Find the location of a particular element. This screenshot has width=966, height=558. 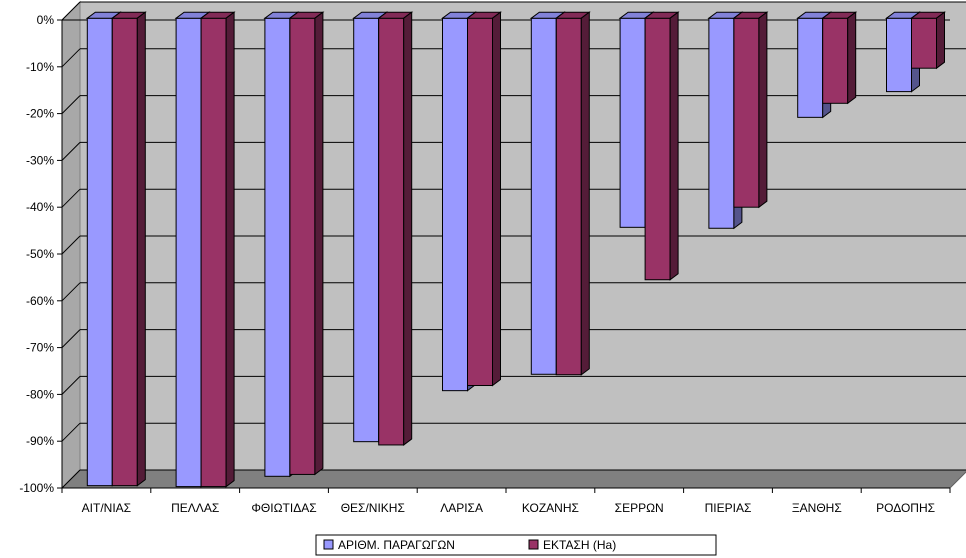

x-tick-label: ΠΙΕΡΙΑΣ is located at coordinates (728, 508).